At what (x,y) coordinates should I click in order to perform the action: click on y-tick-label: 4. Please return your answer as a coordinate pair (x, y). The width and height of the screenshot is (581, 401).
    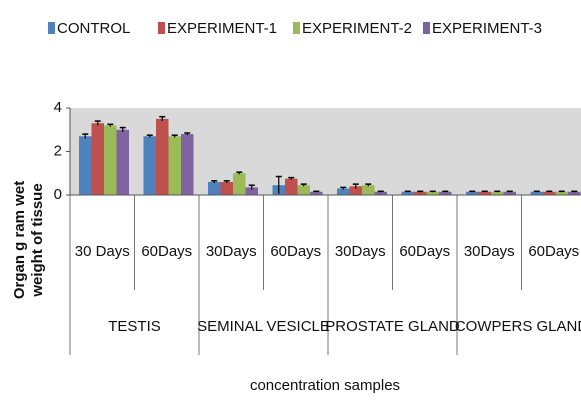
    Looking at the image, I should click on (58, 107).